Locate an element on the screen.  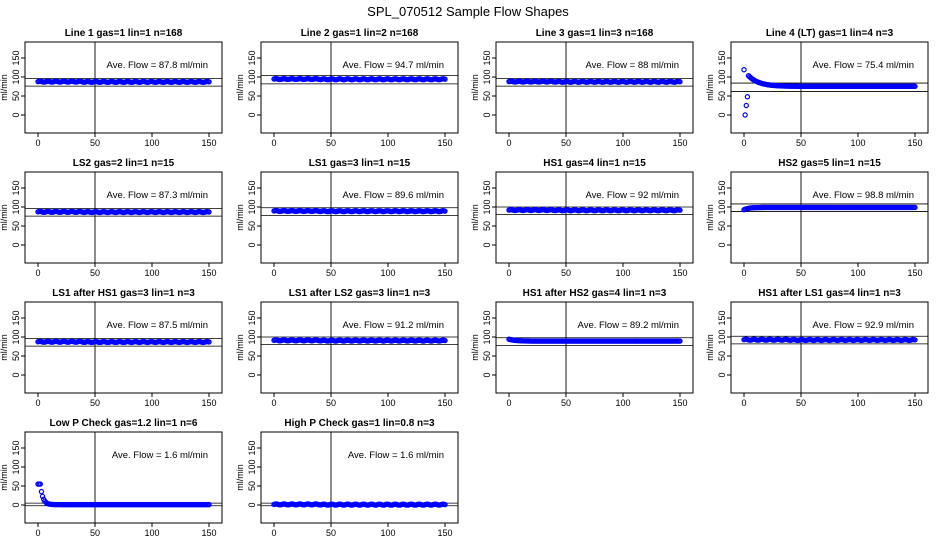
panel-title: LS1 after LS2 gas=3 lin=1 n=3 is located at coordinates (360, 293).